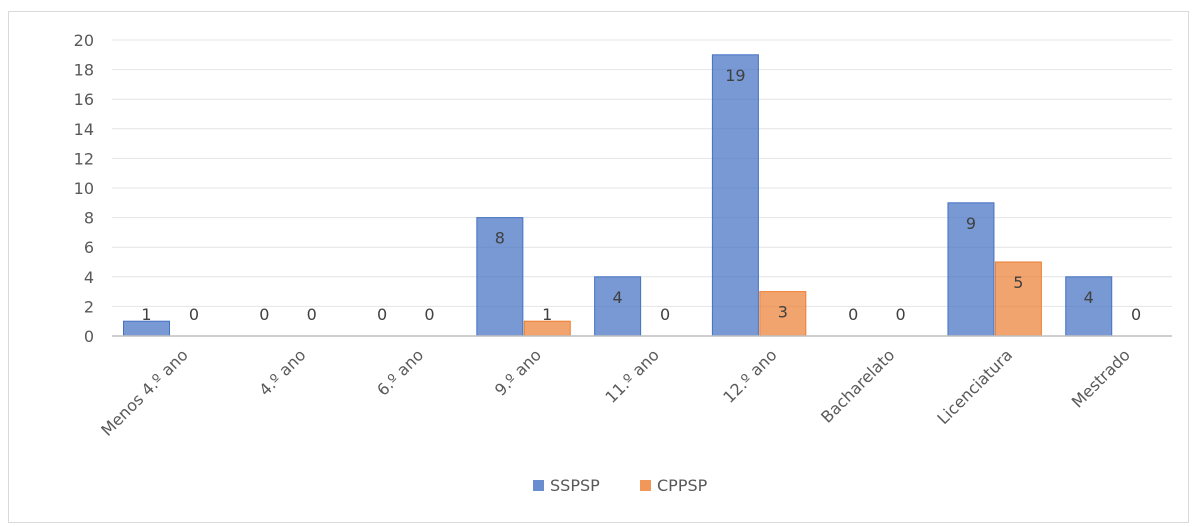 The height and width of the screenshot is (527, 1197). I want to click on x-tick-label: 9.º ano, so click(518, 372).